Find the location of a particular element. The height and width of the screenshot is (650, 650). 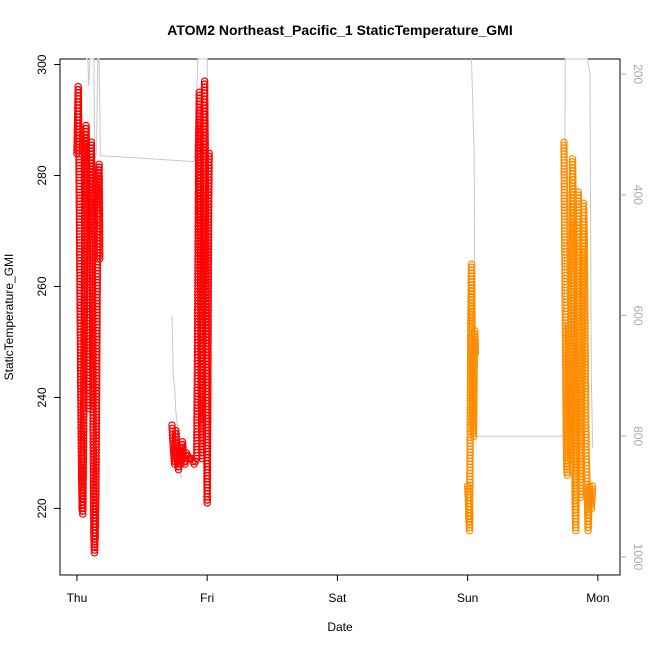

y-axis-label: StaticTemperature_GMI is located at coordinates (9, 317).